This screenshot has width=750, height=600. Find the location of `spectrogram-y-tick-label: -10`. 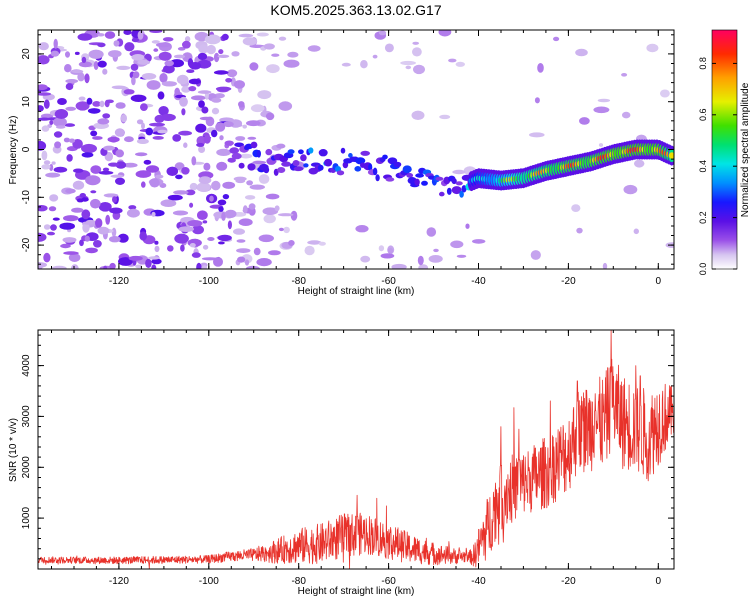

spectrogram-y-tick-label: -10 is located at coordinates (26, 197).